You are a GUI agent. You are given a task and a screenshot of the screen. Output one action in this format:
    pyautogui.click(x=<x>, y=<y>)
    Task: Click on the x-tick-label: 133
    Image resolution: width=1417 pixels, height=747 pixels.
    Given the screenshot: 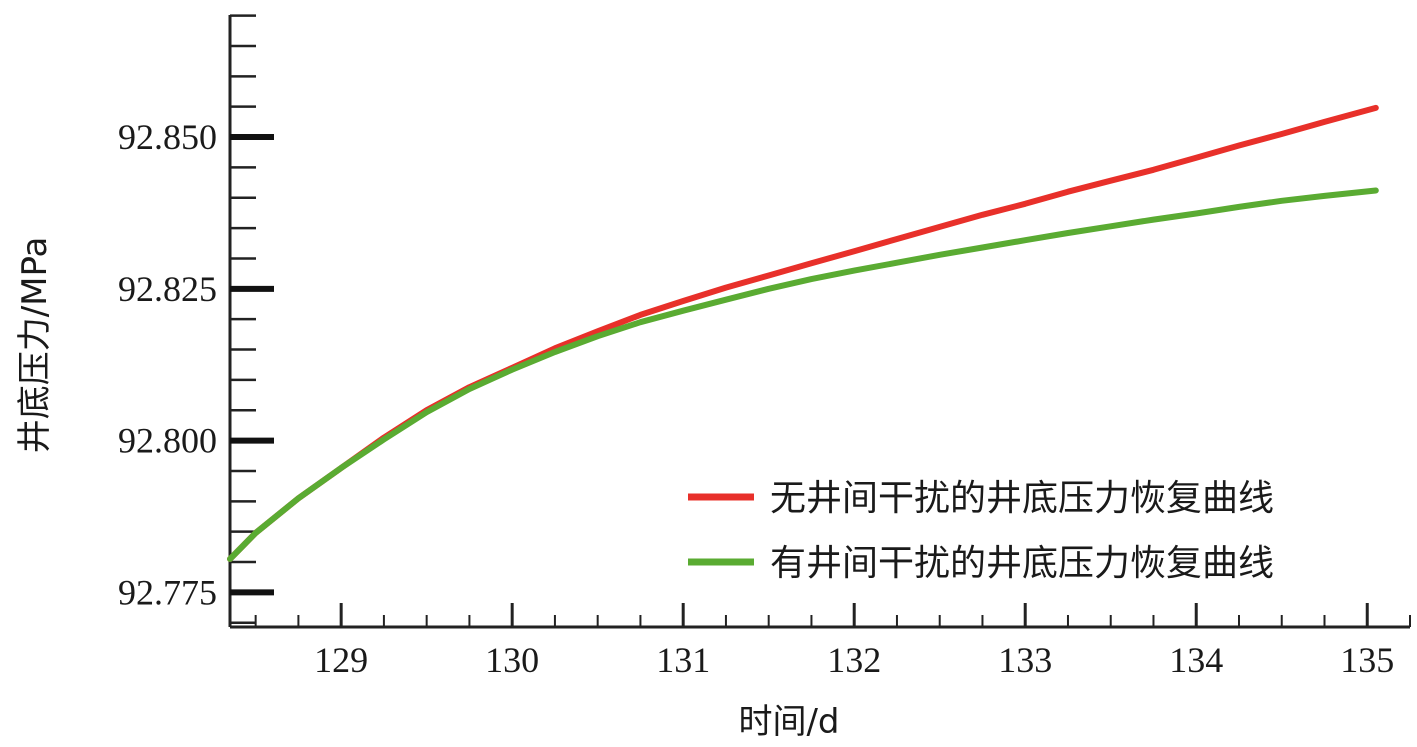 What is the action you would take?
    pyautogui.click(x=1025, y=660)
    